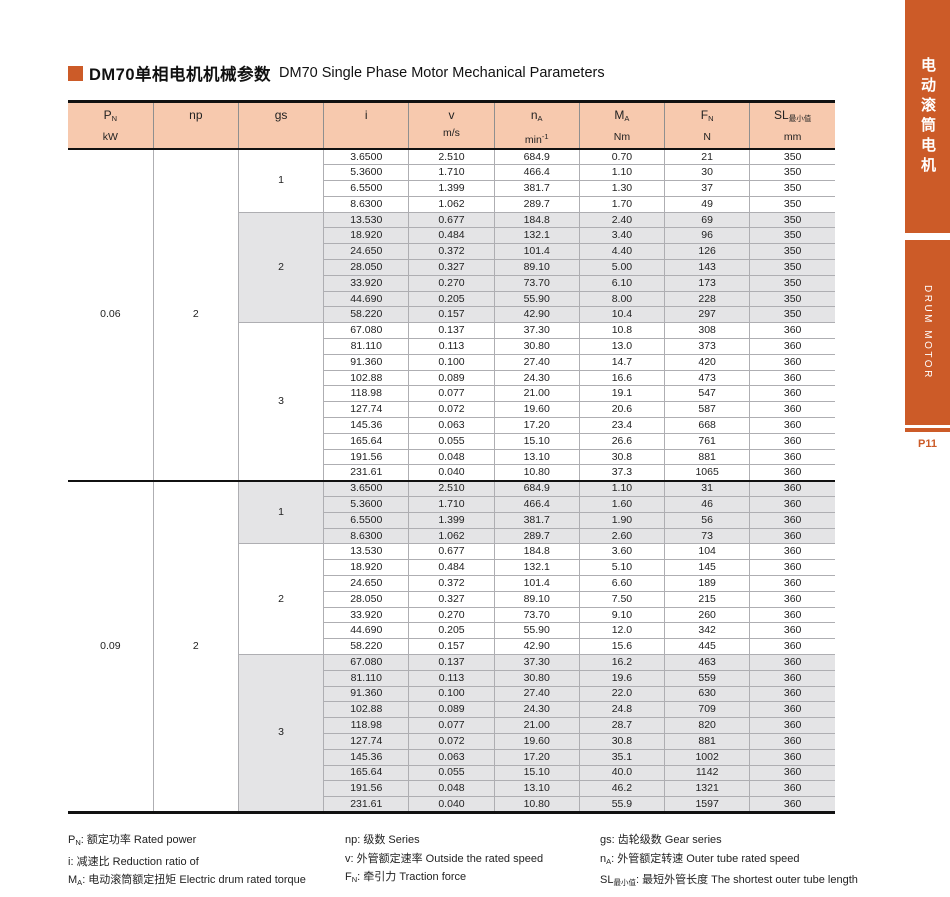 The width and height of the screenshot is (950, 897). Describe the element at coordinates (536, 520) in the screenshot. I see `value-cell: 381.7` at that location.